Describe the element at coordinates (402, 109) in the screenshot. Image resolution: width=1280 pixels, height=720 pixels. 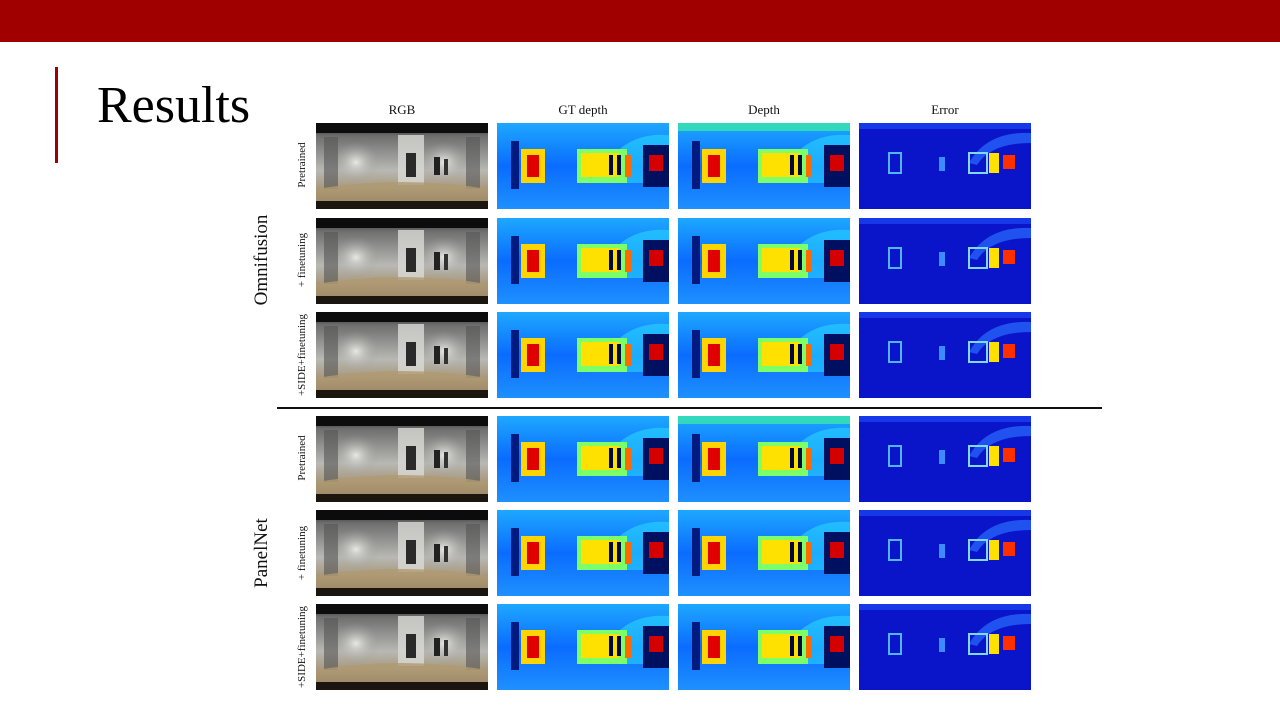
I see `column-header-rgb: RGB` at that location.